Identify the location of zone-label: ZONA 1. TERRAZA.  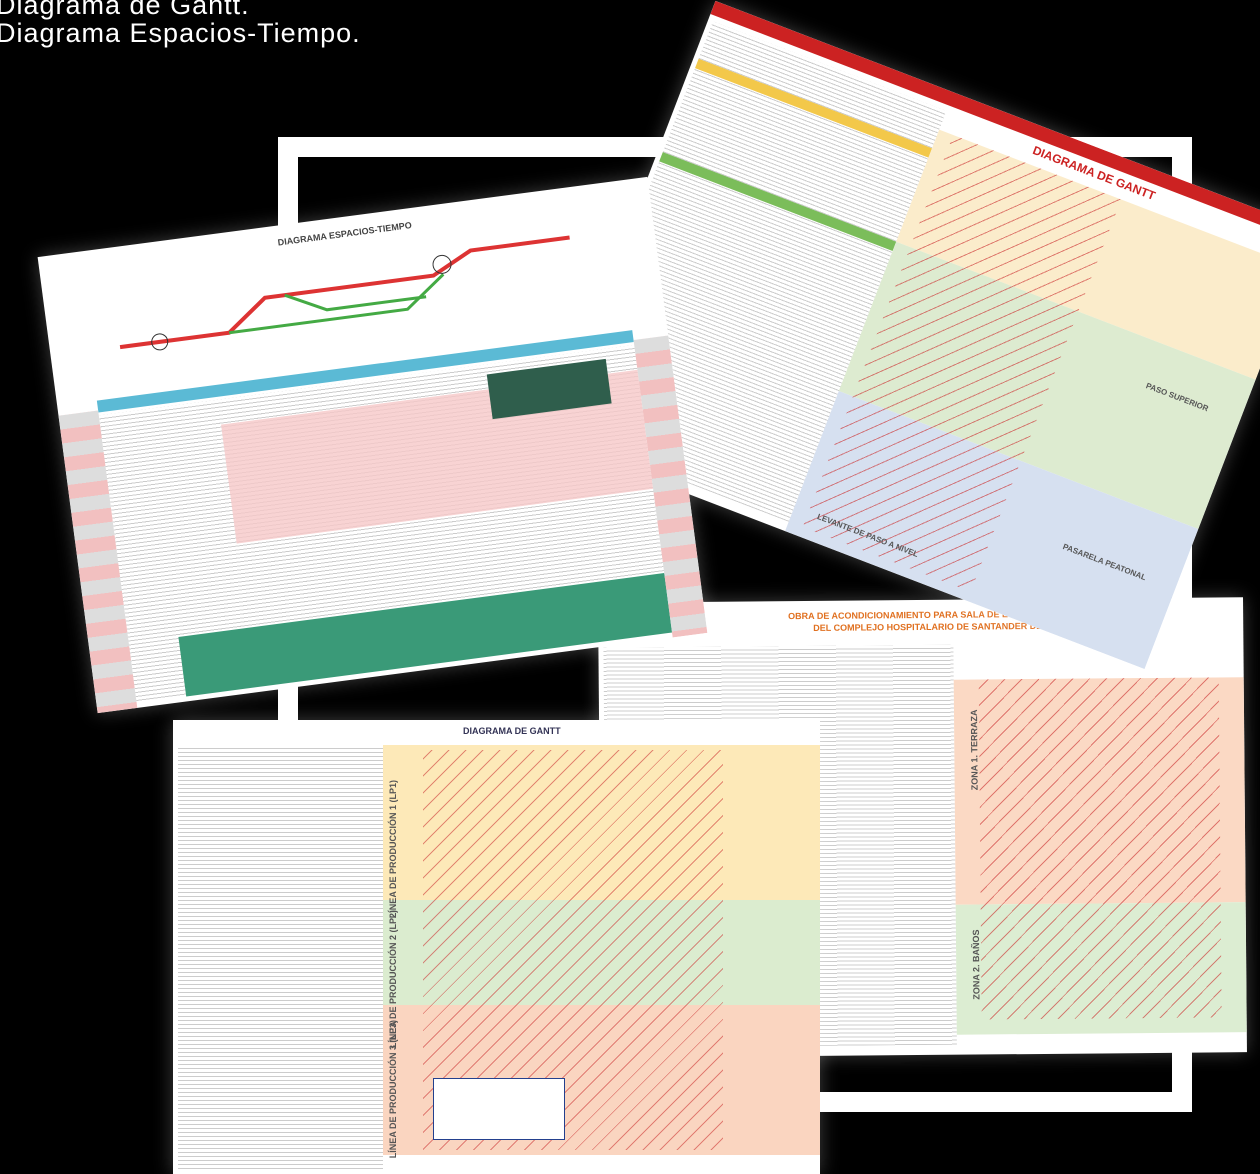
(974, 750).